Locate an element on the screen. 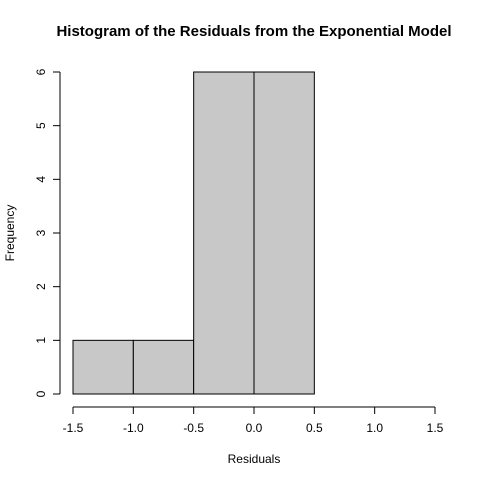 This screenshot has height=480, width=480. x-tick-label: 1.5 is located at coordinates (435, 428).